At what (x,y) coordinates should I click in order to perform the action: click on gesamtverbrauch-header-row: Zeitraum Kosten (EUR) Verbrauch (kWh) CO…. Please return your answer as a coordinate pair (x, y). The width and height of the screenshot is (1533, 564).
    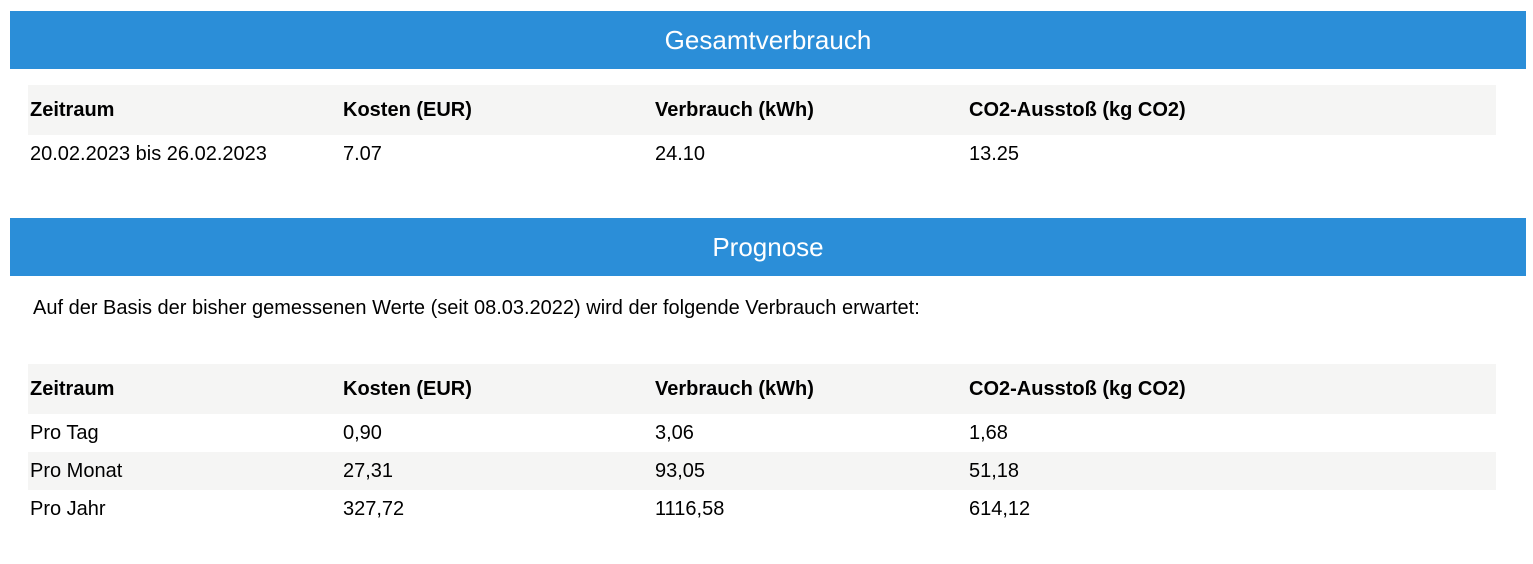
    Looking at the image, I should click on (762, 110).